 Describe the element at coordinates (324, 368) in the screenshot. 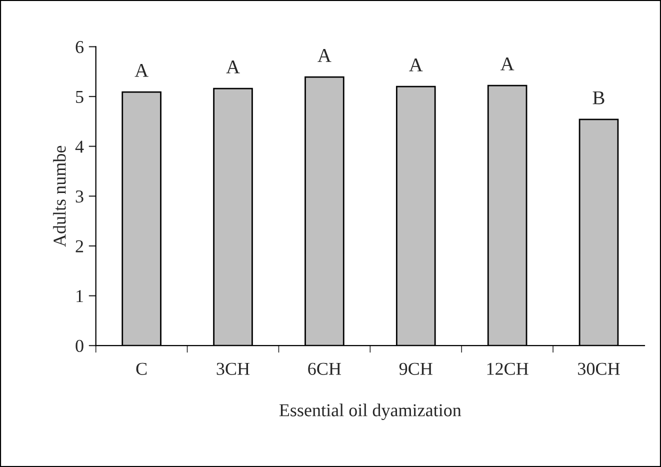

I see `x-tick-label: 6CH` at that location.